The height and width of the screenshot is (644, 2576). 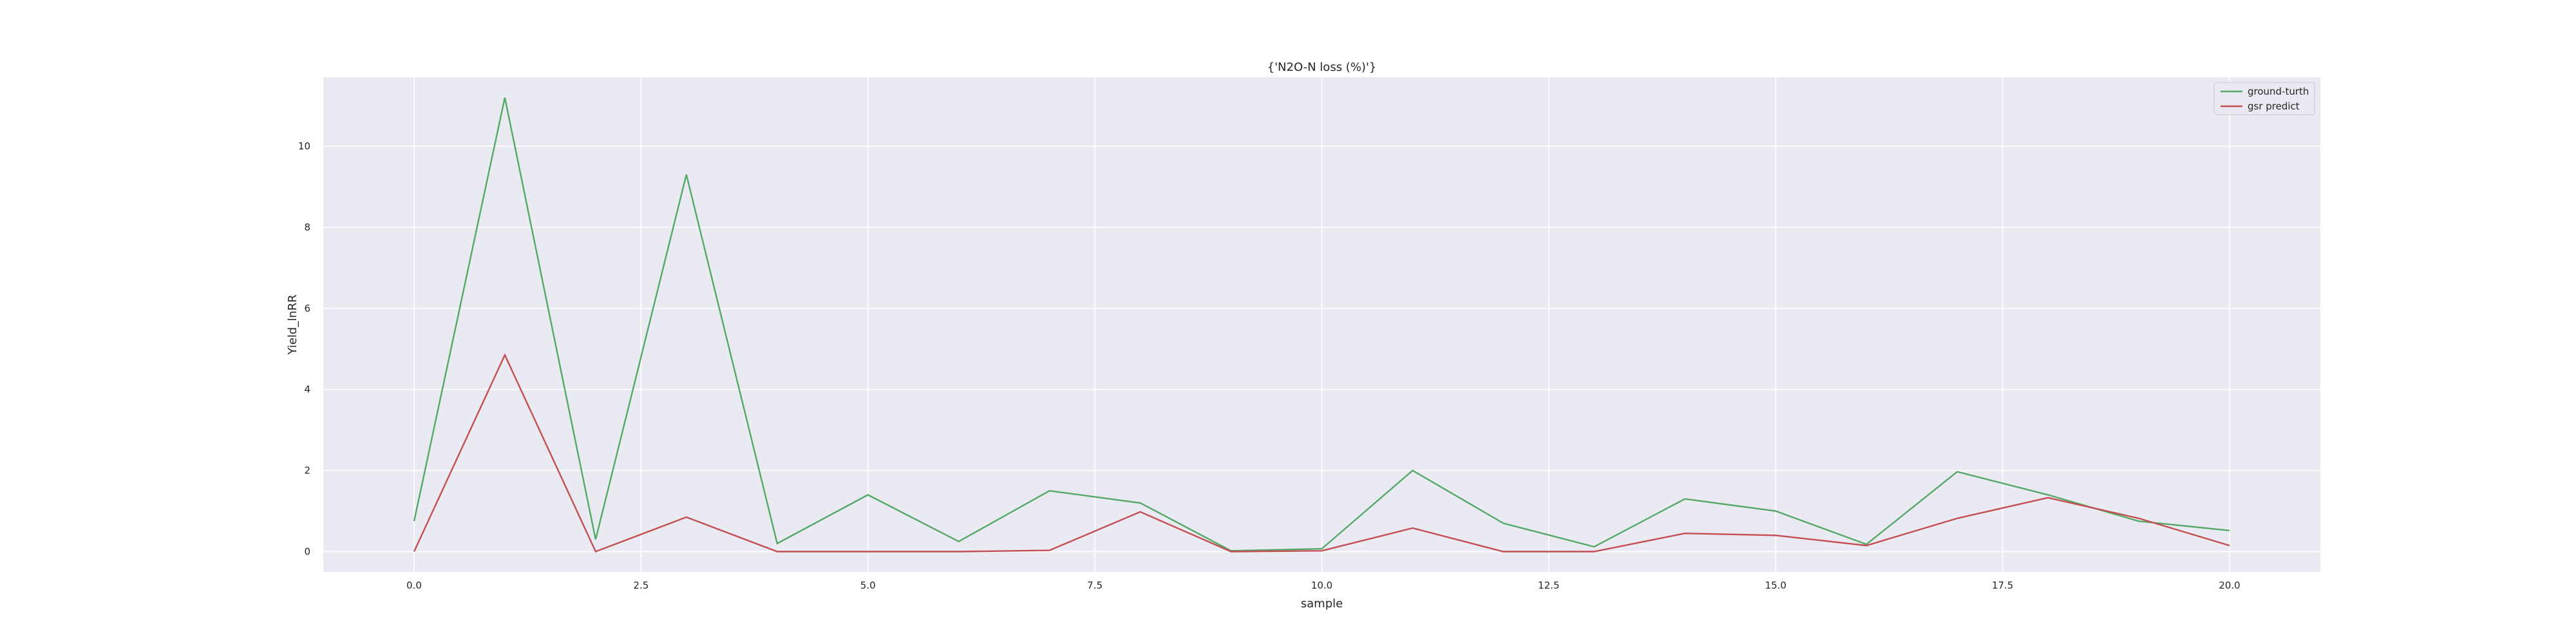 What do you see at coordinates (1775, 586) in the screenshot?
I see `x-tick-label: 15.0` at bounding box center [1775, 586].